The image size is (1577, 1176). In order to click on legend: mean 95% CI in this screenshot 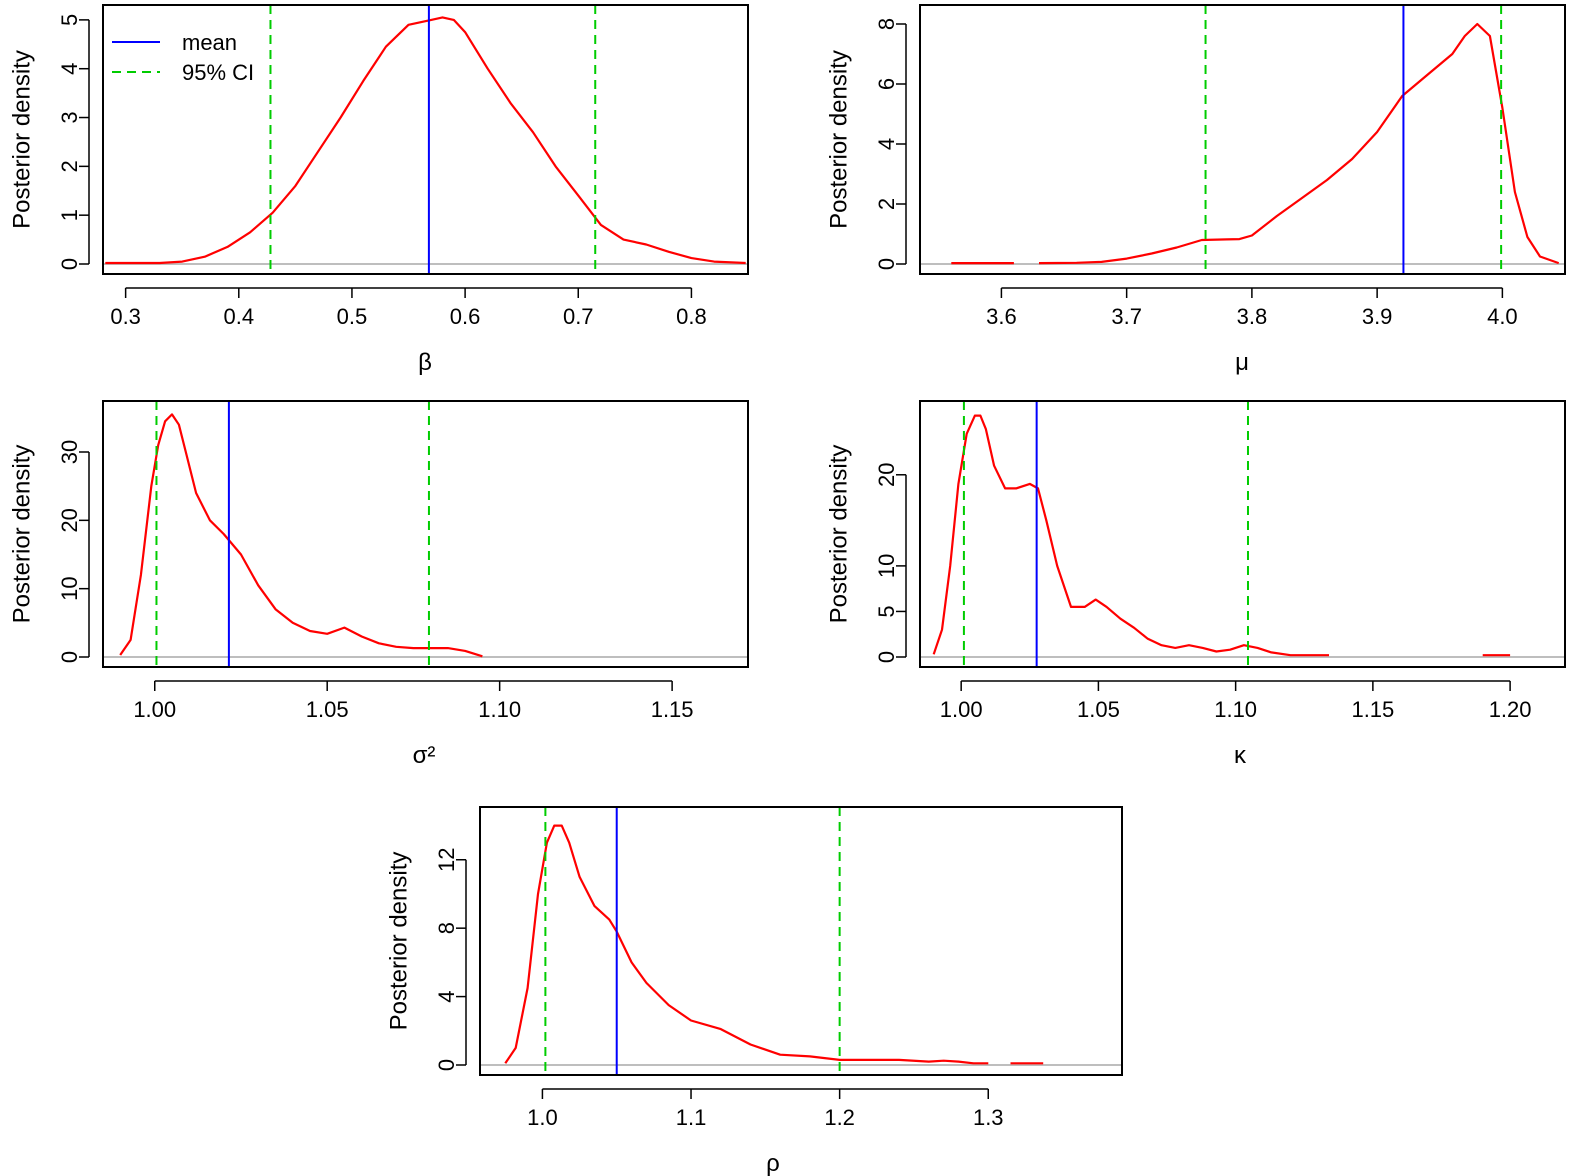, I will do `click(183, 57)`.